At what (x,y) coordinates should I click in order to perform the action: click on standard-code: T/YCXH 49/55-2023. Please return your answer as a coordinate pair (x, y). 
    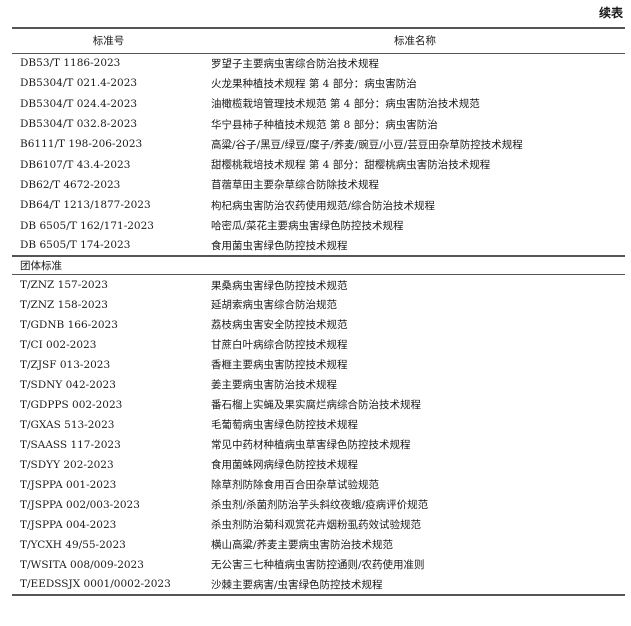
    Looking at the image, I should click on (73, 544).